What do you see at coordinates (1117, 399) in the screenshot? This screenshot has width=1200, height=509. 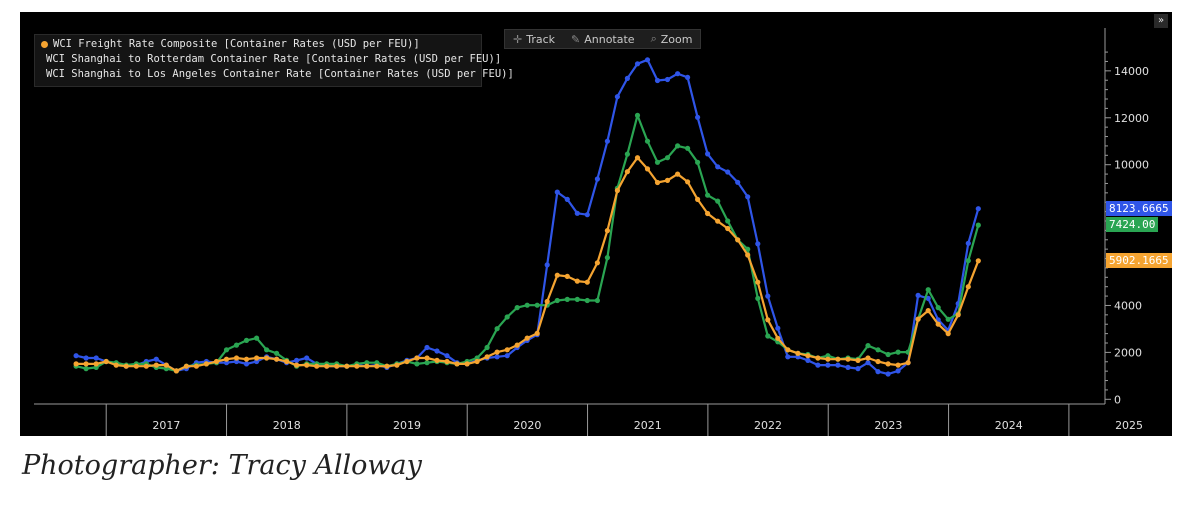 I see `y-tick-label: 0` at bounding box center [1117, 399].